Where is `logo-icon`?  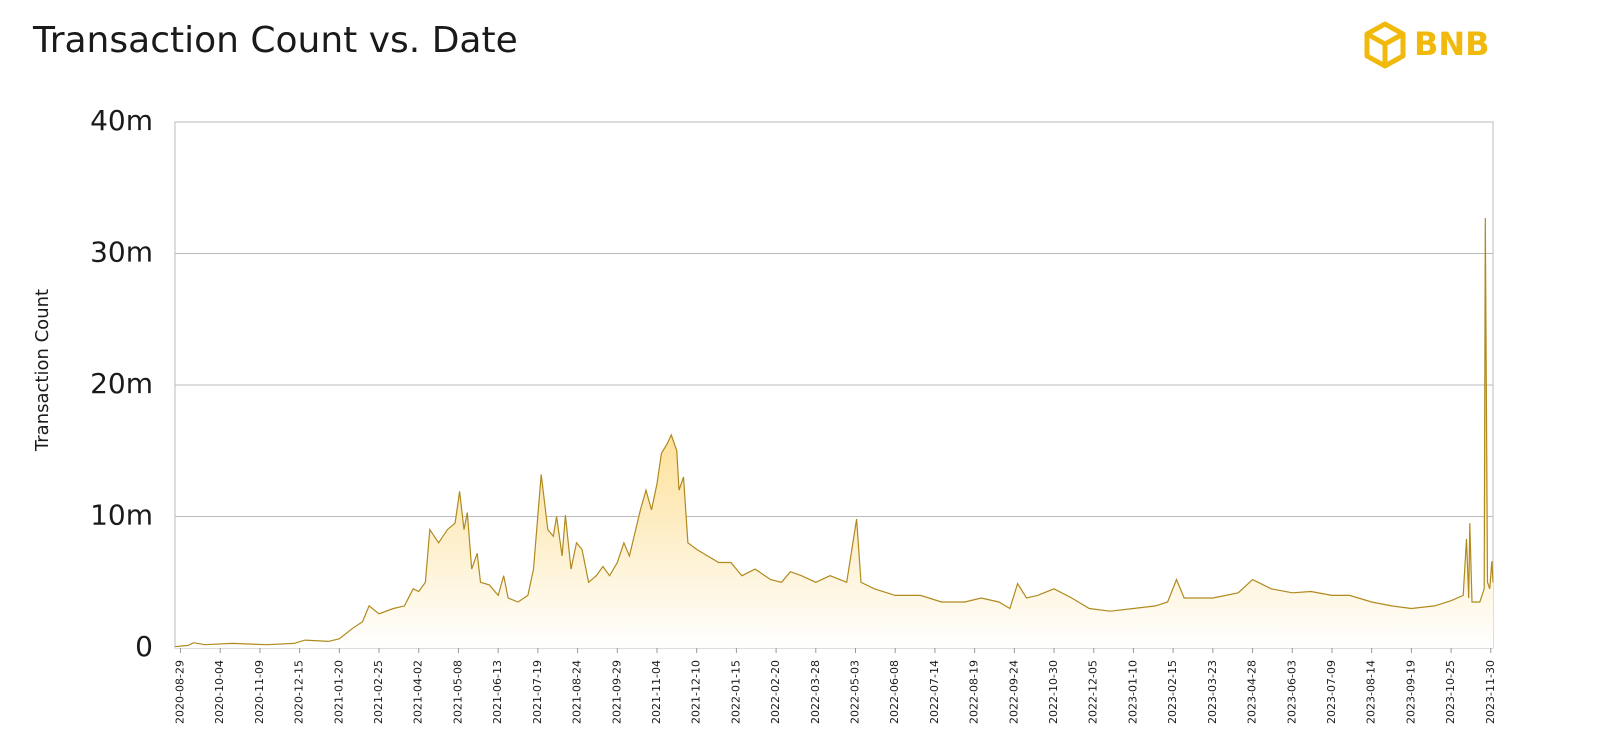
logo-icon is located at coordinates (1385, 45).